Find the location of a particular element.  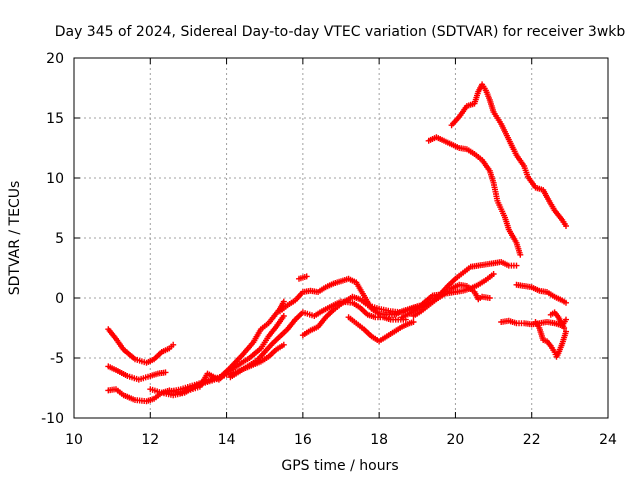

x-tick-label: 22 is located at coordinates (532, 440).